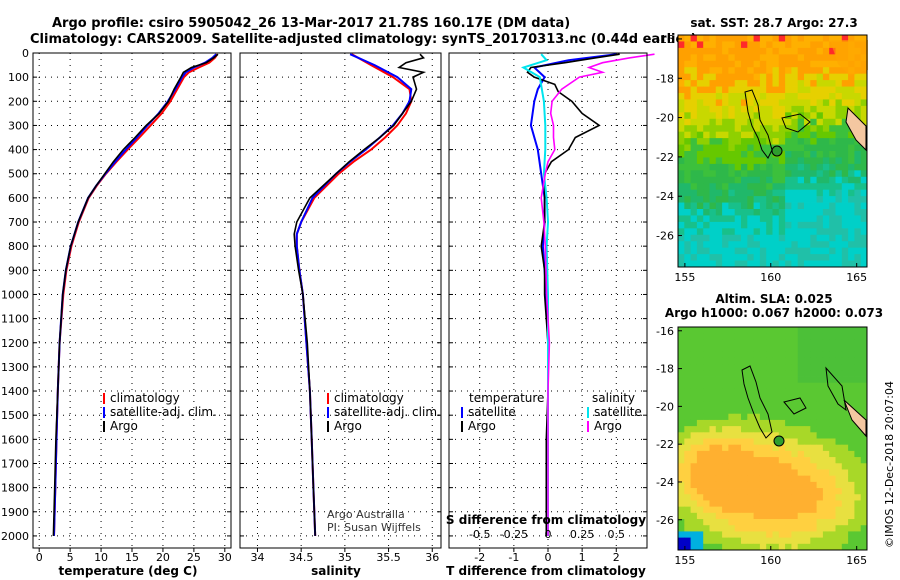 The width and height of the screenshot is (900, 580). I want to click on x-tick-label: 0, so click(39, 557).